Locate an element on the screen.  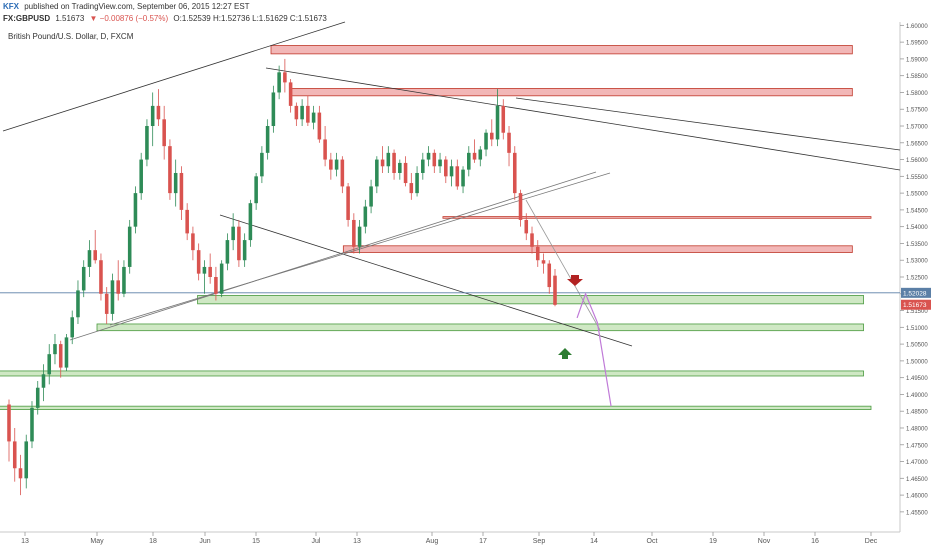
y-tick-label: 1.57500 is located at coordinates (917, 111).